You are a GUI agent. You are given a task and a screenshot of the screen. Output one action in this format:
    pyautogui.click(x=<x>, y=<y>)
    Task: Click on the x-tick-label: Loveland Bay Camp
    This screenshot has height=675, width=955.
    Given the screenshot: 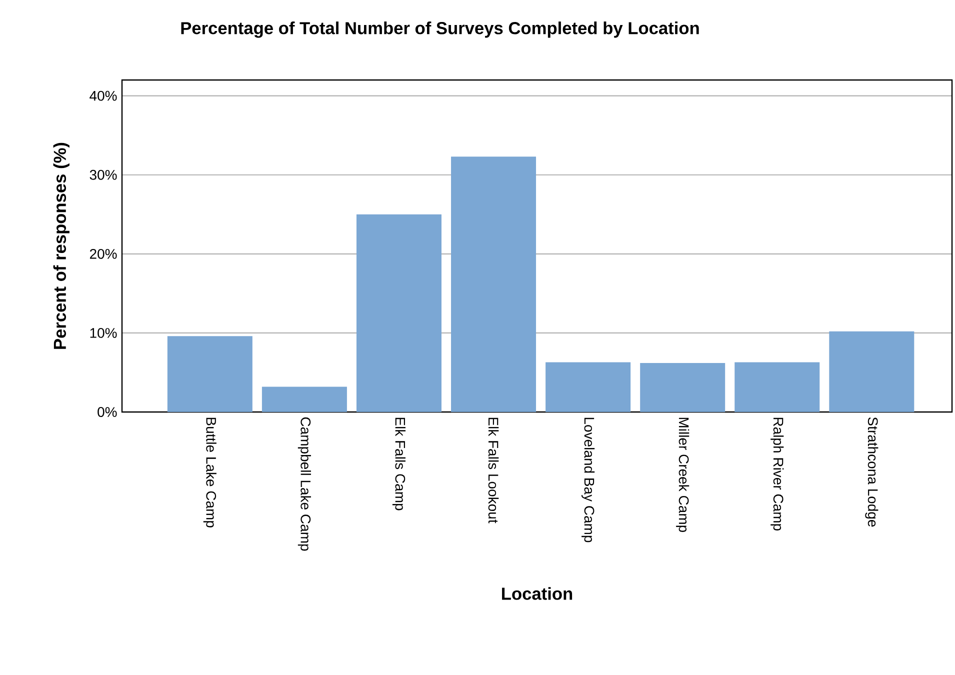 What is the action you would take?
    pyautogui.click(x=588, y=480)
    